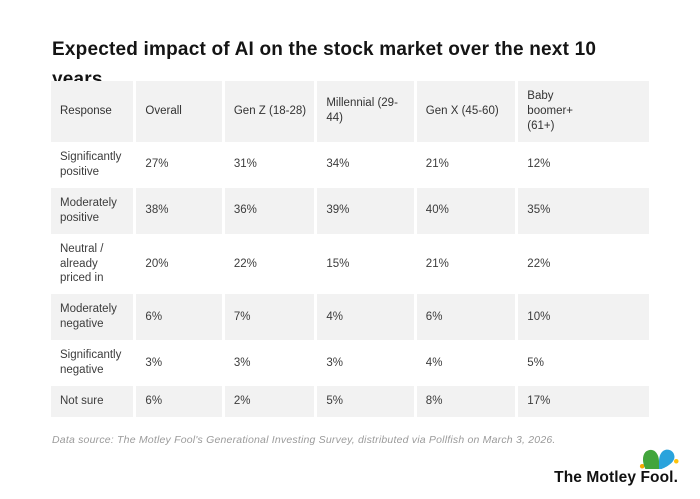 This screenshot has height=499, width=700. What do you see at coordinates (365, 111) in the screenshot?
I see `column-header-millennial-29-44: Millennial (29-44)` at bounding box center [365, 111].